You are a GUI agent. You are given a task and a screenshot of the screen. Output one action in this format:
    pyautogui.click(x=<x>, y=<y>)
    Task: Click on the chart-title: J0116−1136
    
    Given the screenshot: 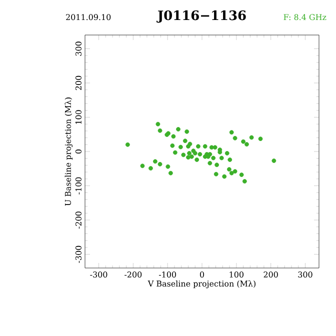 What is the action you would take?
    pyautogui.click(x=201, y=16)
    